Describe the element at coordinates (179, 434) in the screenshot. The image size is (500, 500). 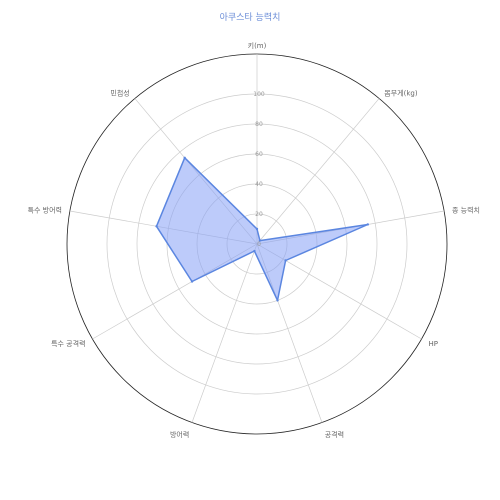
I see `axis-label: 방어력` at that location.